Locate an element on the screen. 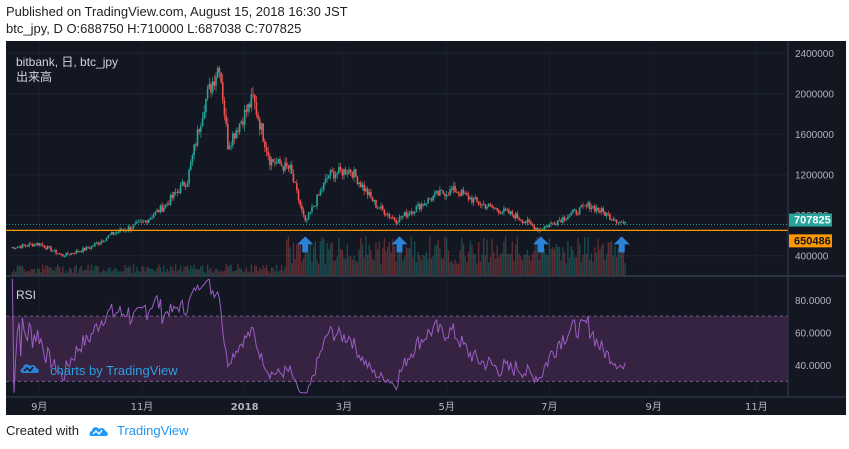 This screenshot has width=849, height=449. tradingview-watermark: charts by TradingView is located at coordinates (99, 370).